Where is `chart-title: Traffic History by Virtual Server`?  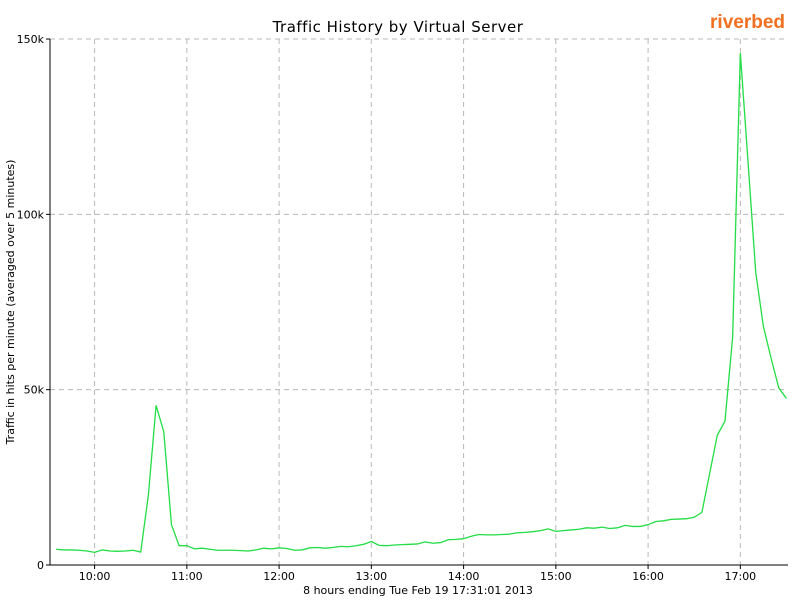
chart-title: Traffic History by Virtual Server is located at coordinates (398, 27).